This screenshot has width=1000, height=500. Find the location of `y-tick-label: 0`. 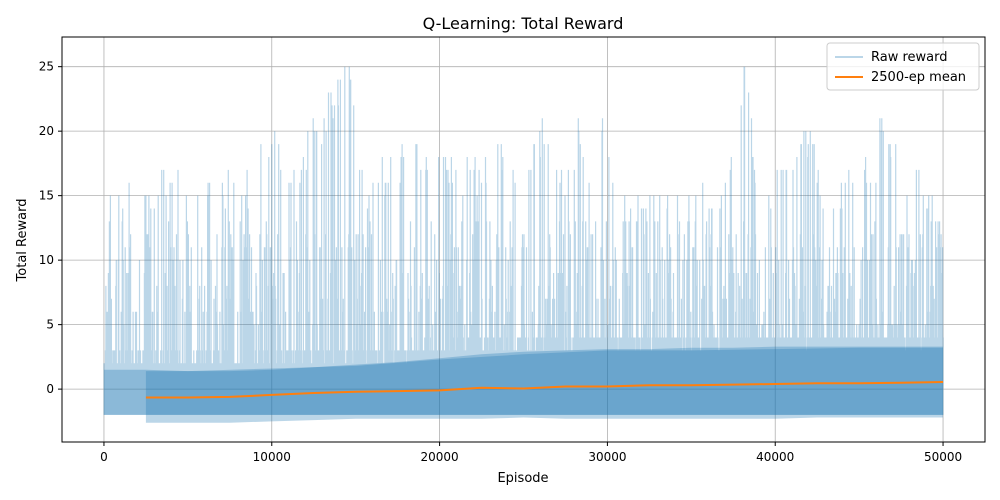

y-tick-label: 0 is located at coordinates (50, 389).